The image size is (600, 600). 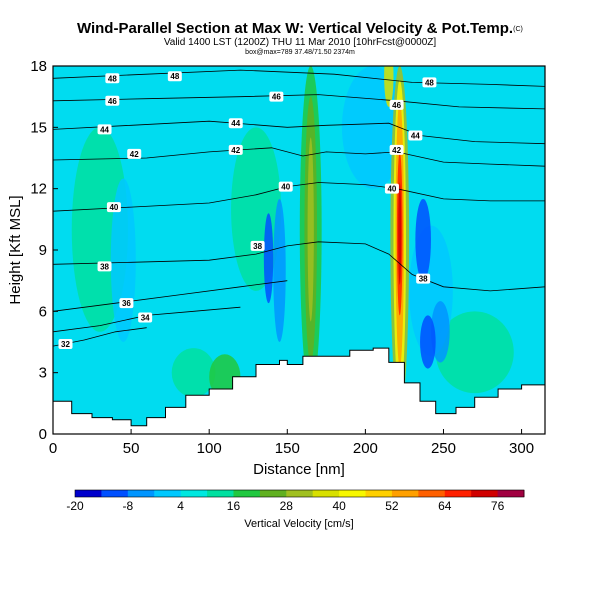 What do you see at coordinates (43, 250) in the screenshot?
I see `y-tick-label: 9` at bounding box center [43, 250].